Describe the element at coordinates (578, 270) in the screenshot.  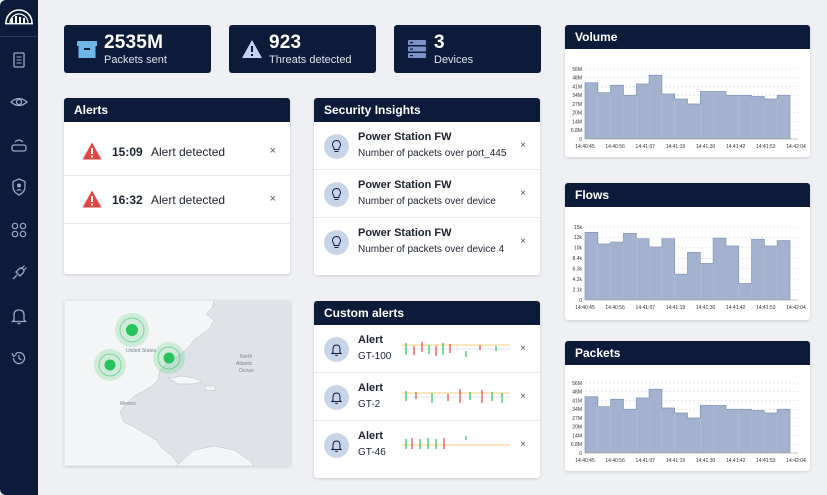
I see `y-tick-label: 6.3k` at that location.